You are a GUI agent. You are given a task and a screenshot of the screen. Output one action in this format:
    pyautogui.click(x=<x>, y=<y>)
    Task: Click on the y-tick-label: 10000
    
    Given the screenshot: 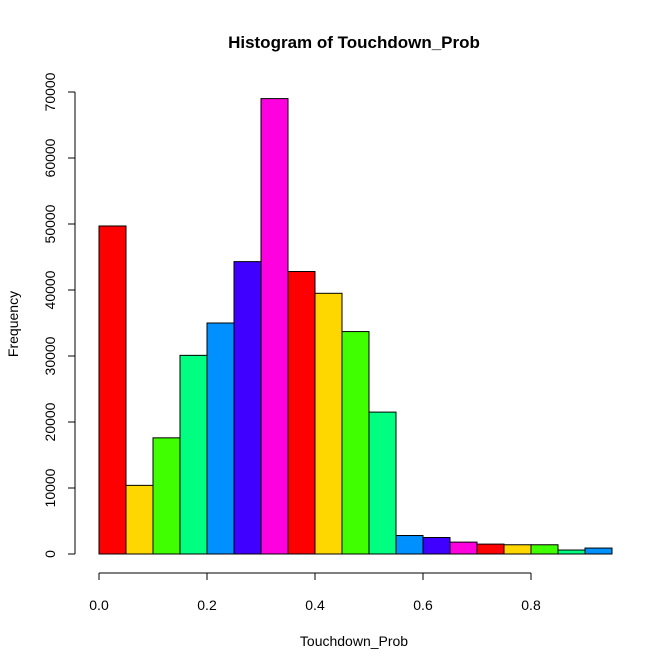 What is the action you would take?
    pyautogui.click(x=50, y=487)
    